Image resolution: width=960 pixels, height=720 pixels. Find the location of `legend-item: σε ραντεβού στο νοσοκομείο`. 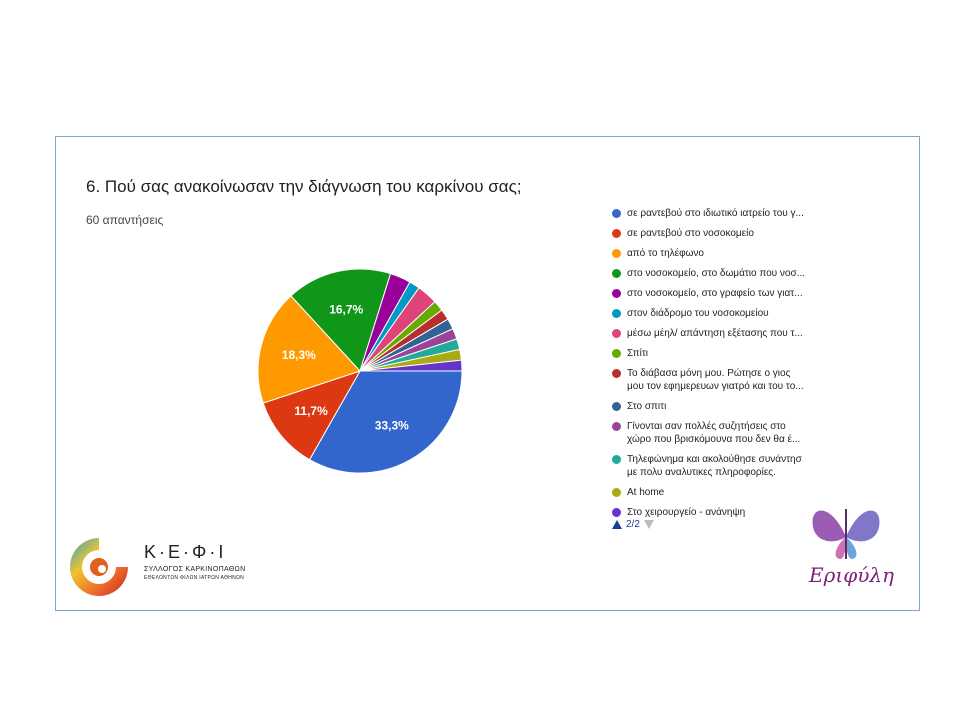

legend-item: σε ραντεβού στο νοσοκομείο is located at coordinates (762, 233).